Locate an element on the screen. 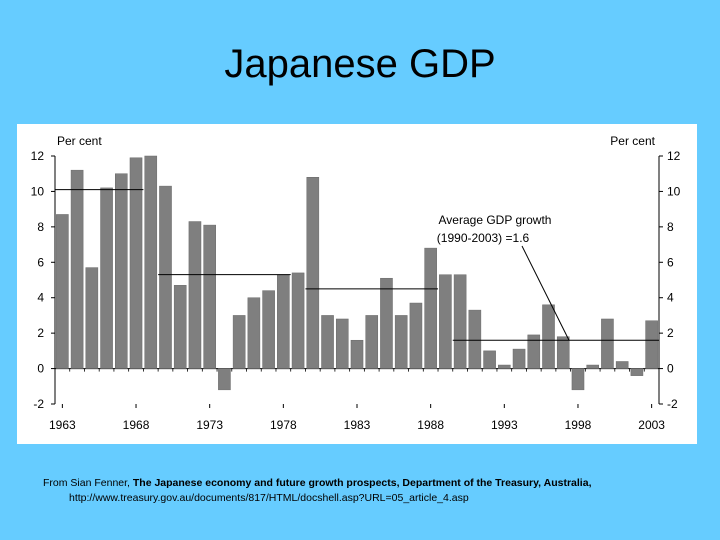 This screenshot has width=720, height=540. y-tick-label-left: 12 is located at coordinates (38, 156).